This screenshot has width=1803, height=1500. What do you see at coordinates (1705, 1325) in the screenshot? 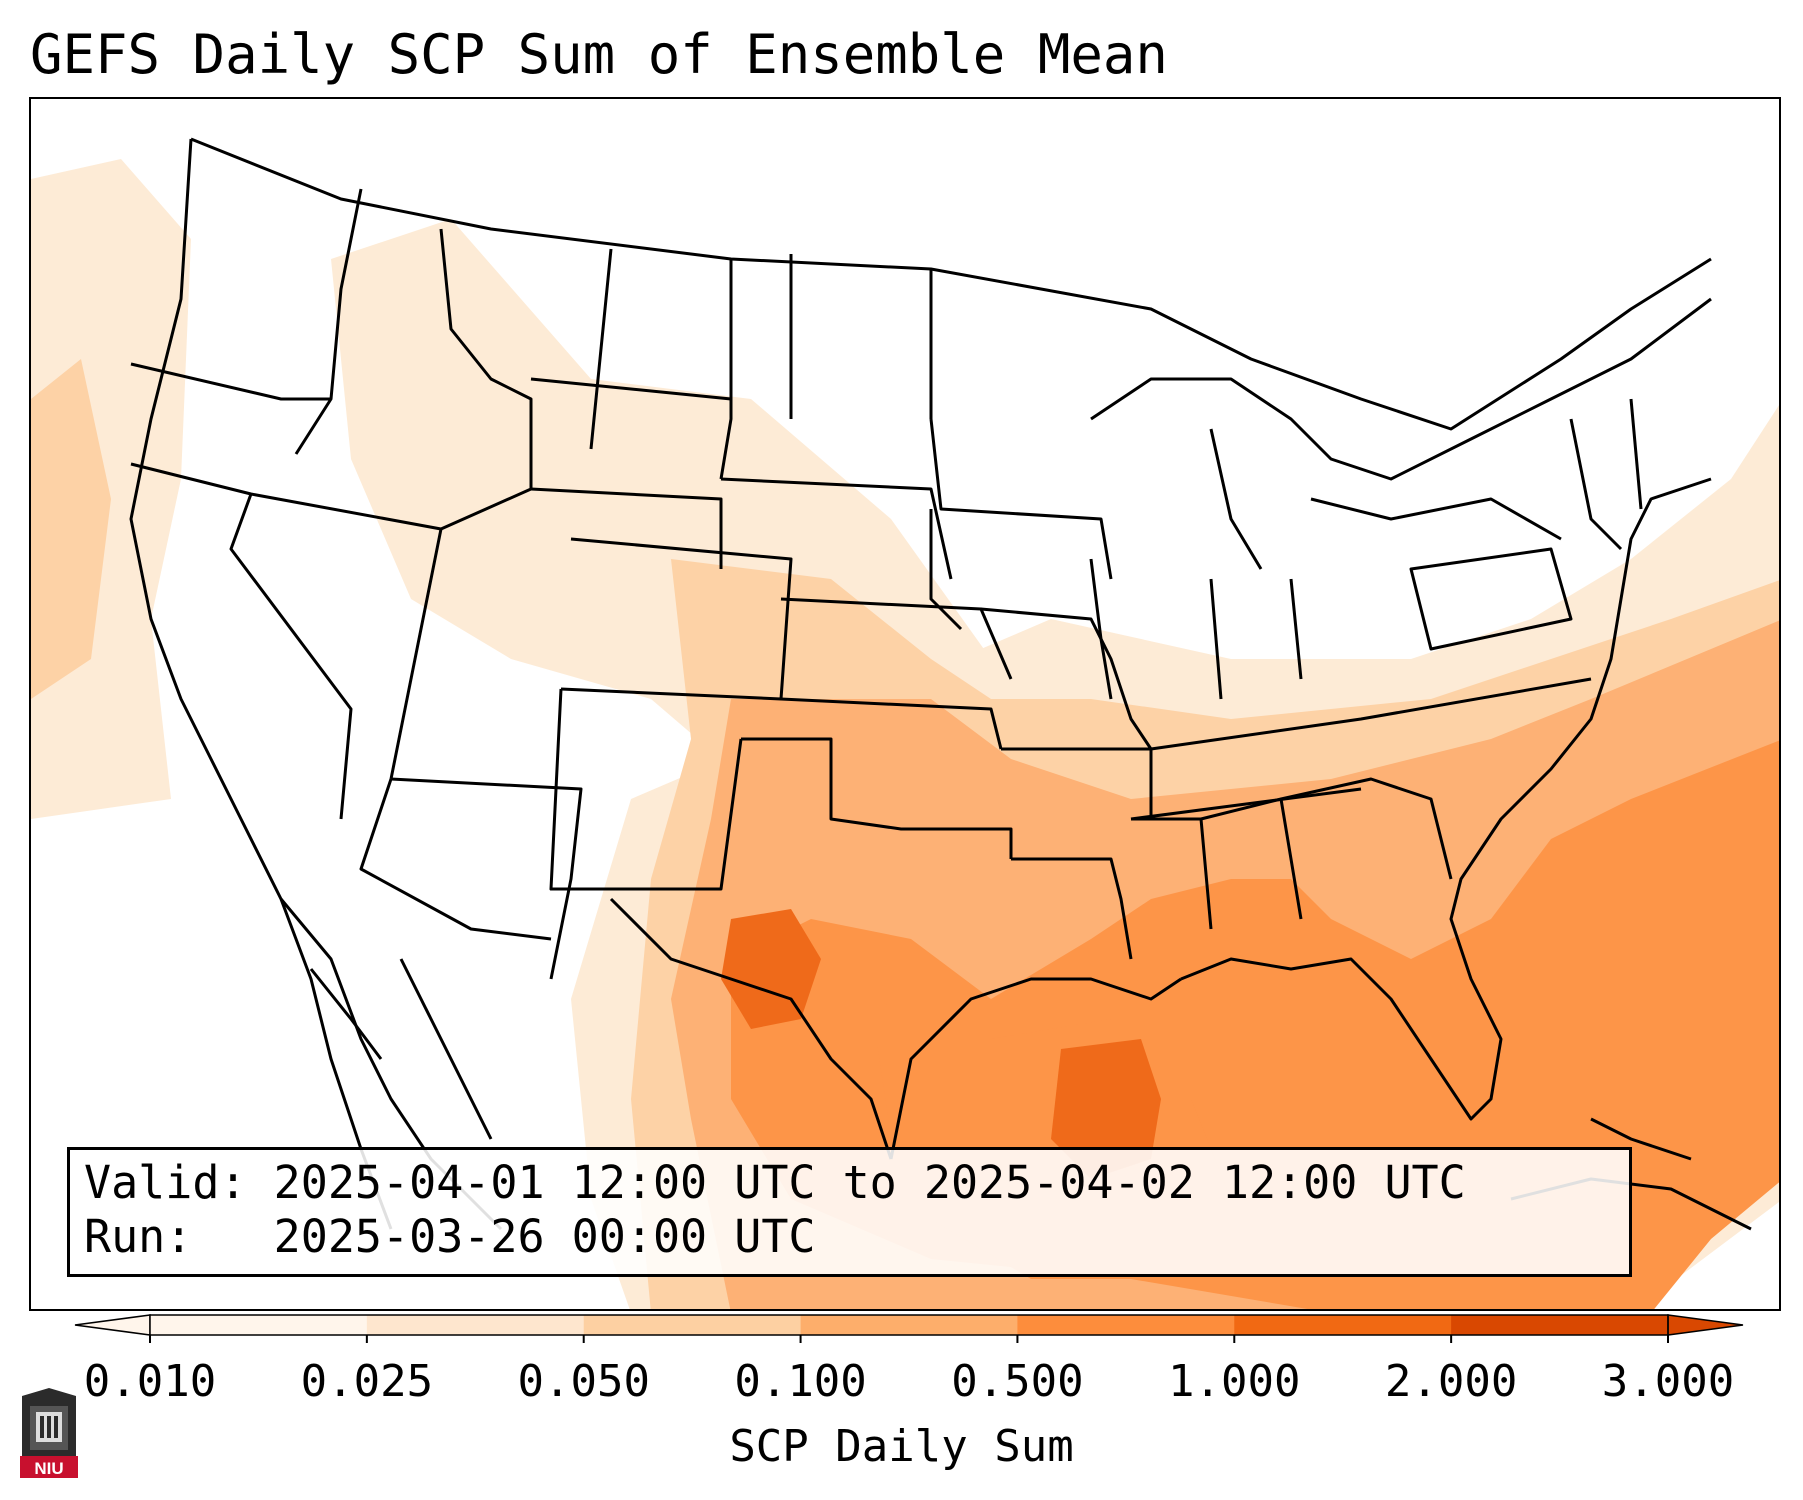
I see `colorbar-extend-max` at bounding box center [1705, 1325].